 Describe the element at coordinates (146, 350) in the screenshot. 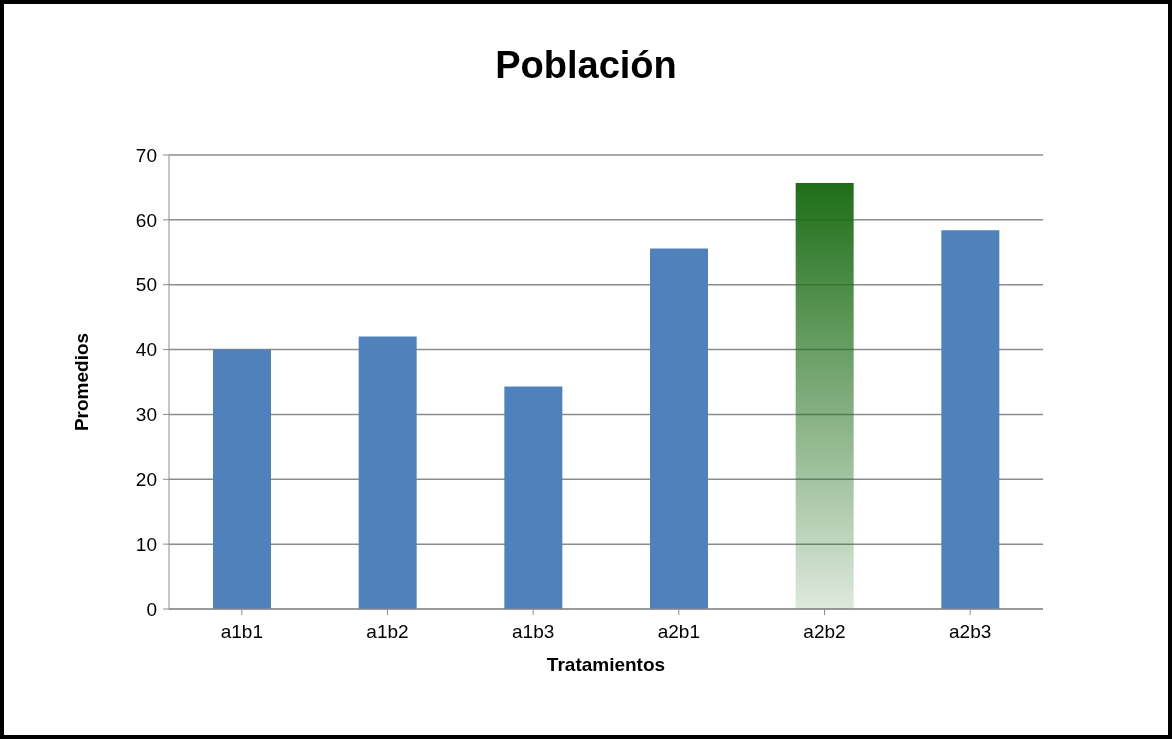

I see `y-tick-label: 40` at that location.